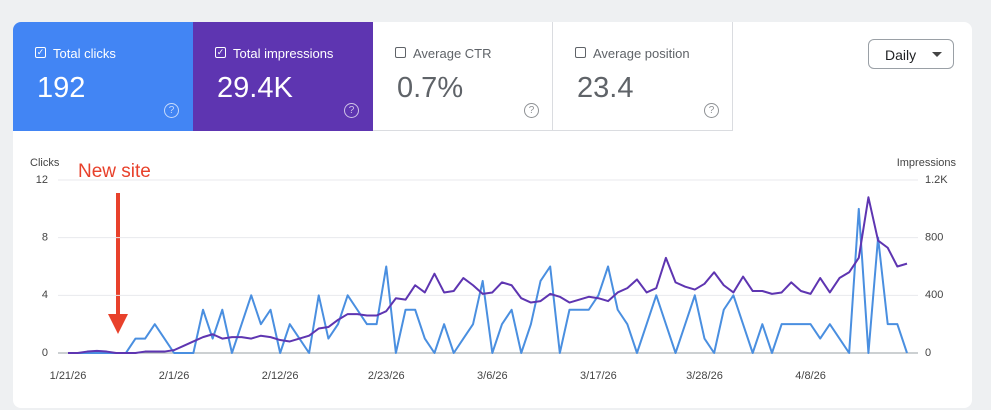 This screenshot has width=991, height=410. I want to click on y-tick-label: 0, so click(45, 353).